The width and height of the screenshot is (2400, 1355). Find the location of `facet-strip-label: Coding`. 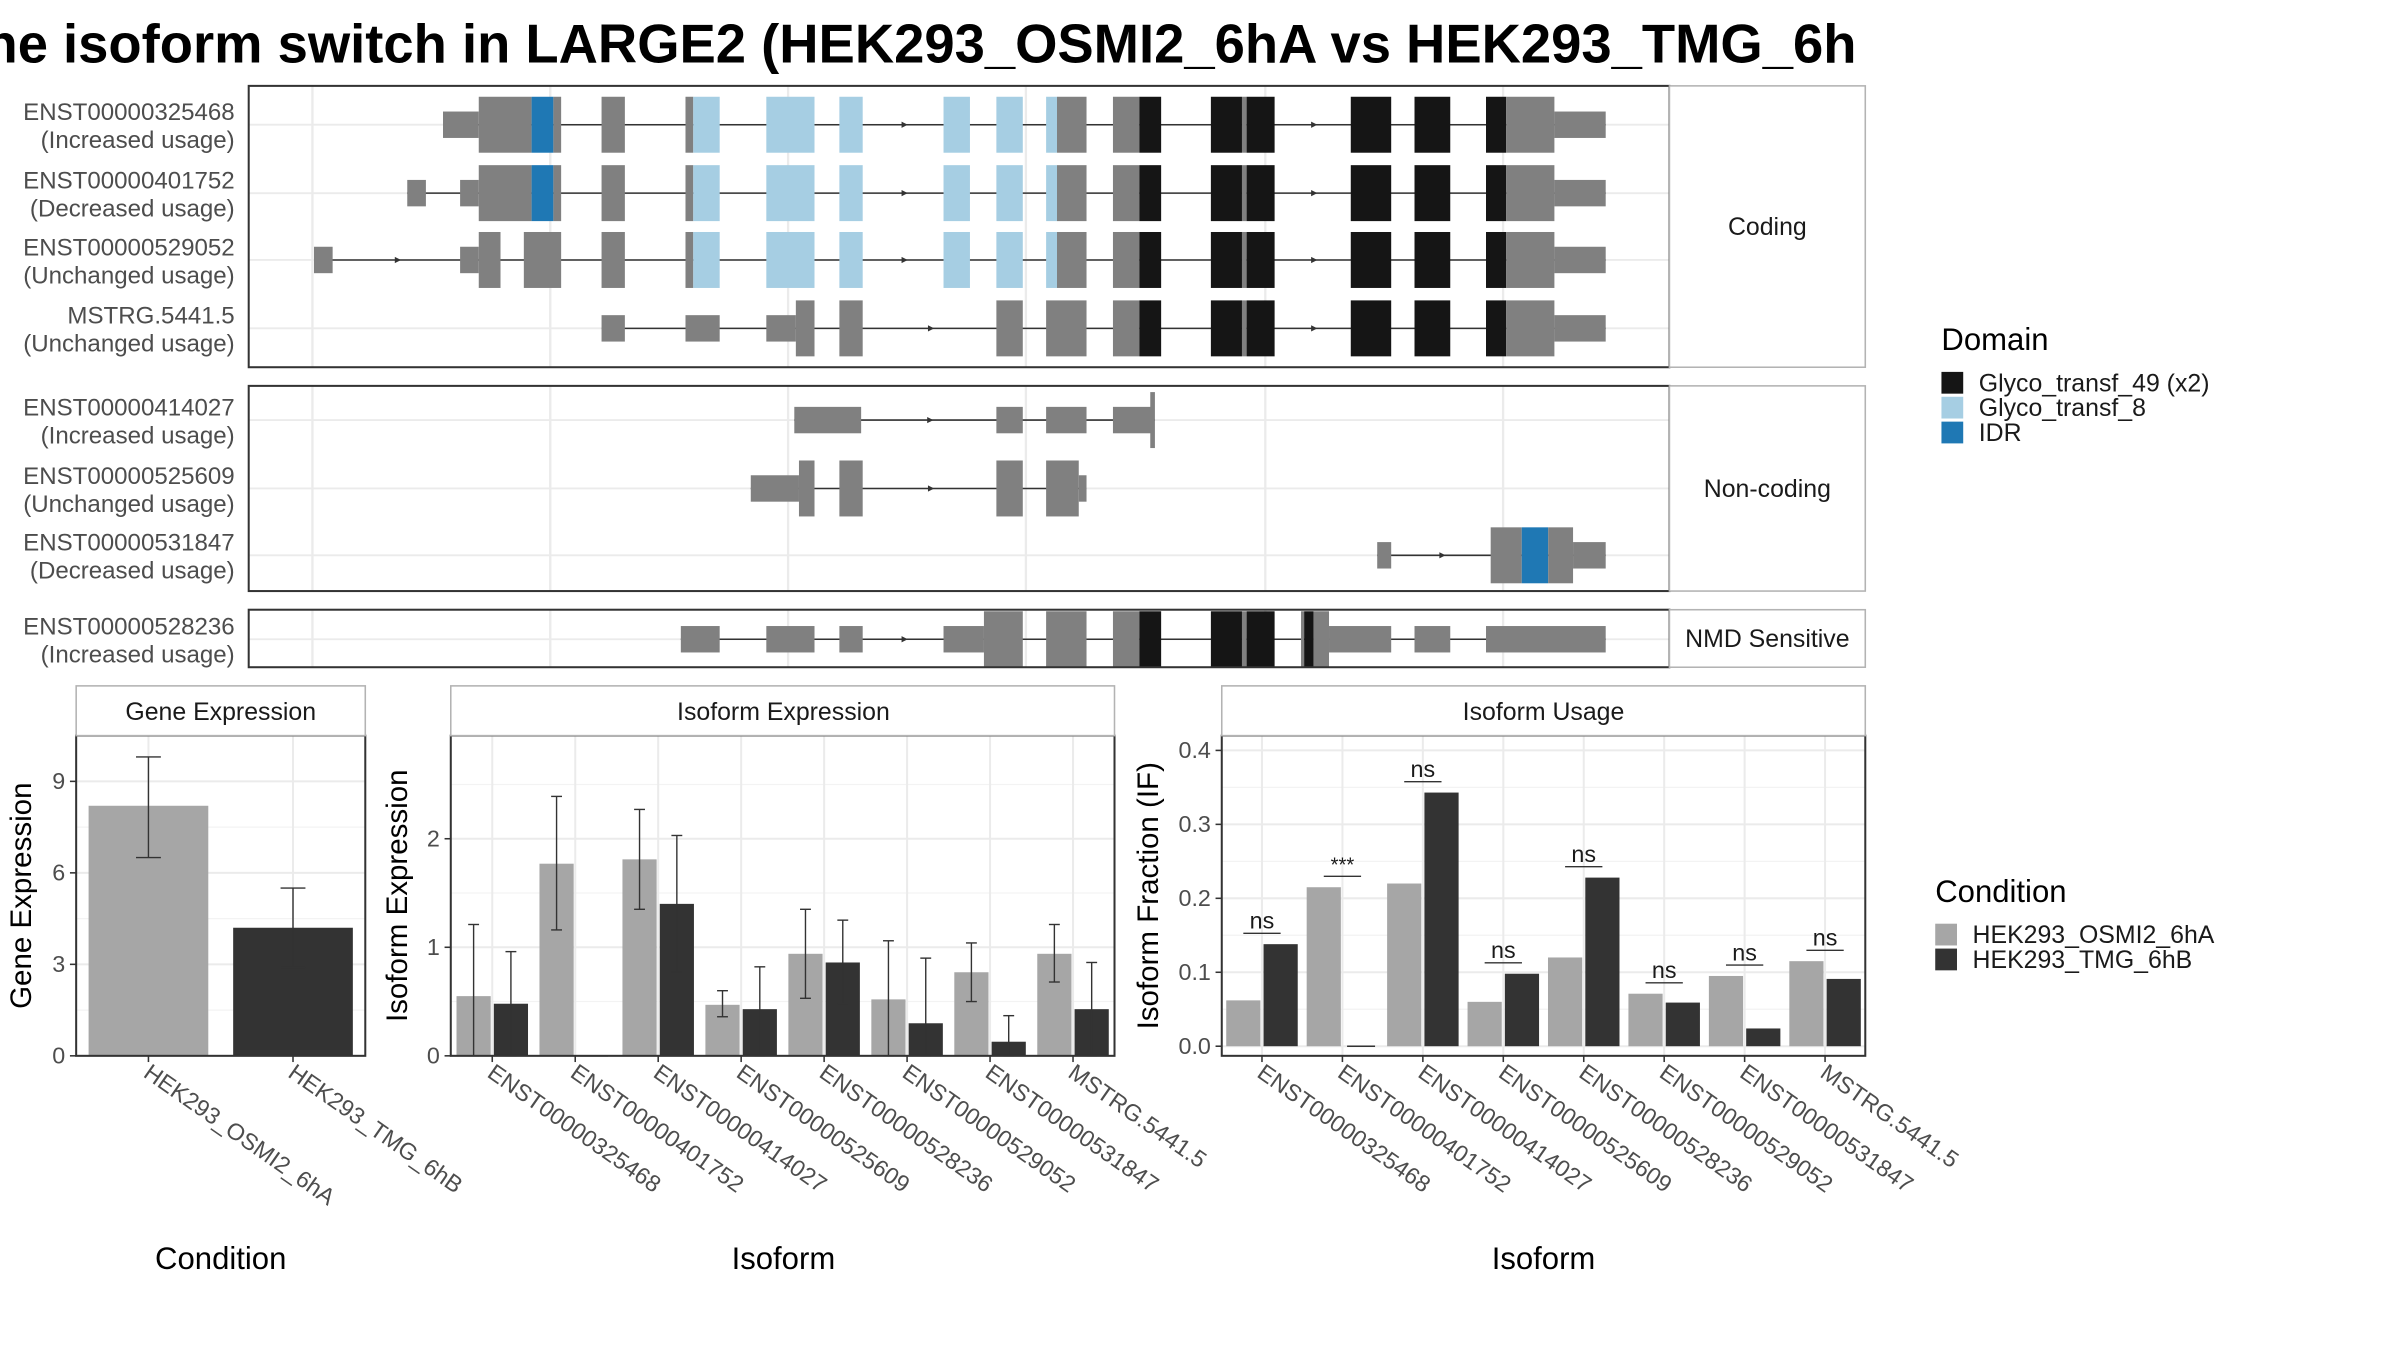

facet-strip-label: Coding is located at coordinates (1767, 227).